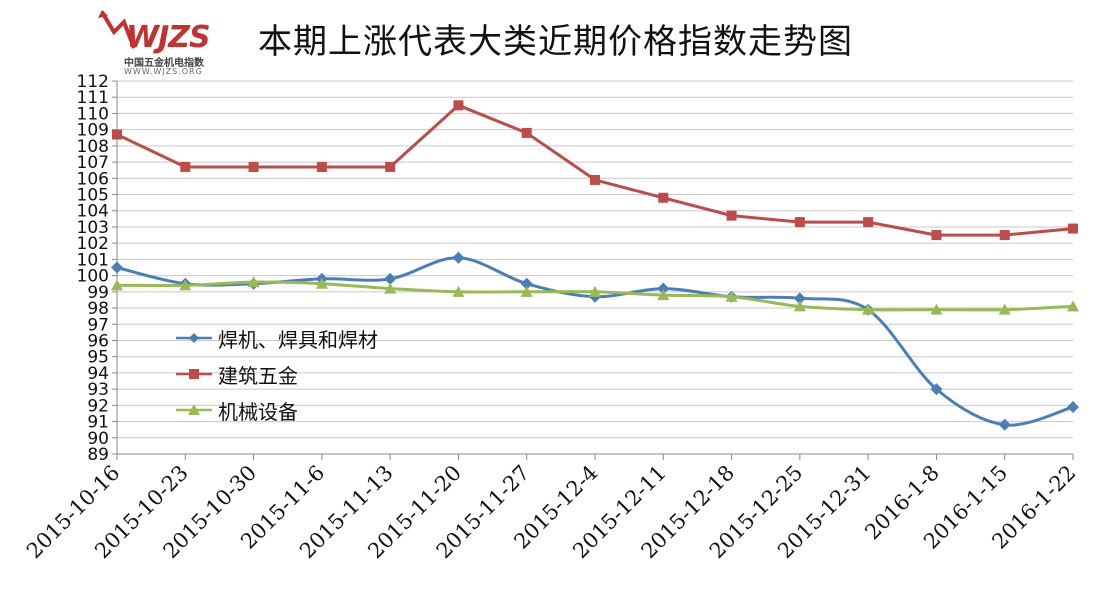 This screenshot has height=598, width=1113. Describe the element at coordinates (93, 163) in the screenshot. I see `y-tick-label: 107` at that location.